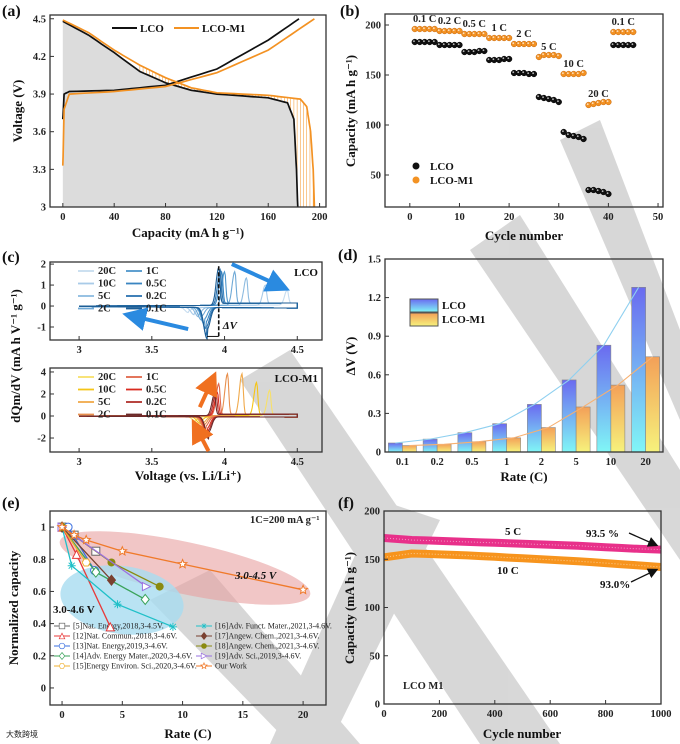 The image size is (680, 744). I want to click on x-tick-label: 50, so click(658, 217).